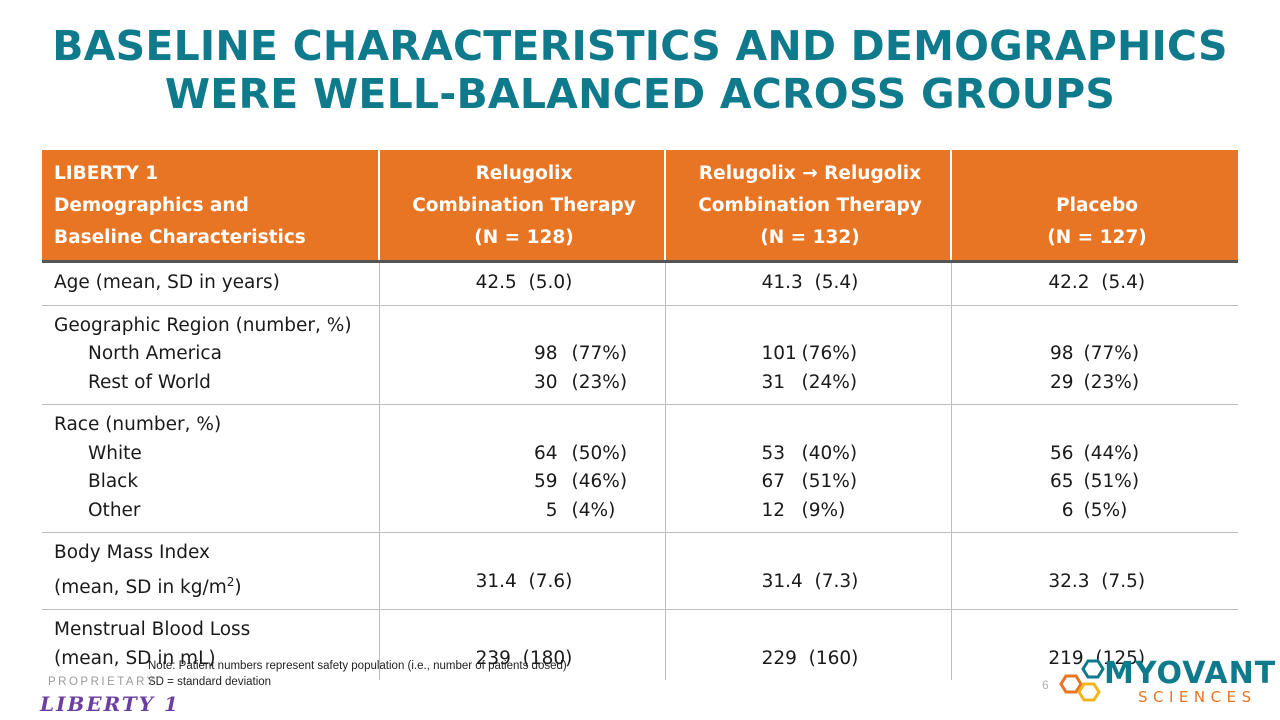 The image size is (1280, 720). Describe the element at coordinates (1097, 282) in the screenshot. I see `value-text: 42.2 (5.4)` at that location.